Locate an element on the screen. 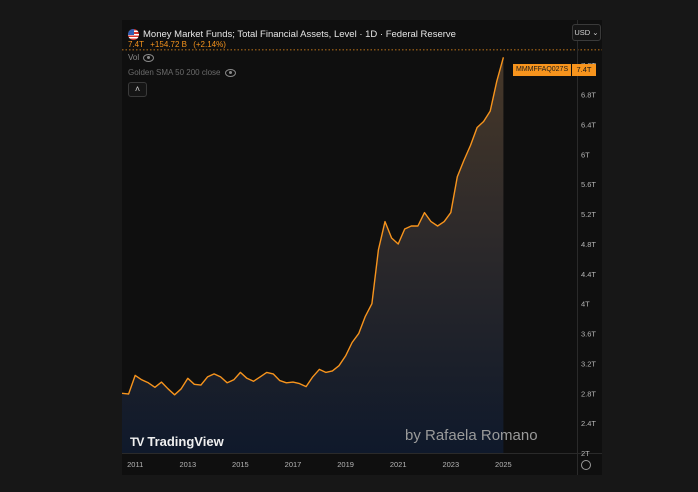 This screenshot has height=492, width=698. y-tick-label: 3.2T is located at coordinates (588, 363).